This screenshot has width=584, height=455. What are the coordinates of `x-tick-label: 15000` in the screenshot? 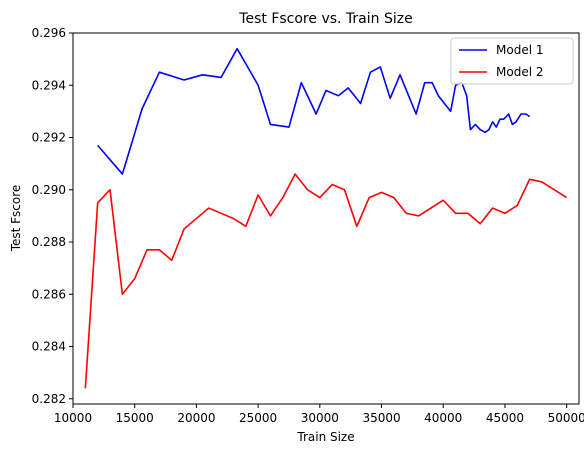 It's located at (135, 418).